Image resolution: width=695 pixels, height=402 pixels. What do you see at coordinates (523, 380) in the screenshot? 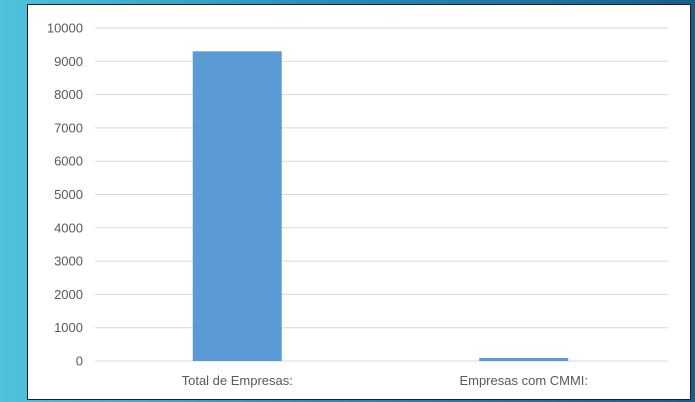
I see `x-tick-label: Empresas com CMMI:` at bounding box center [523, 380].